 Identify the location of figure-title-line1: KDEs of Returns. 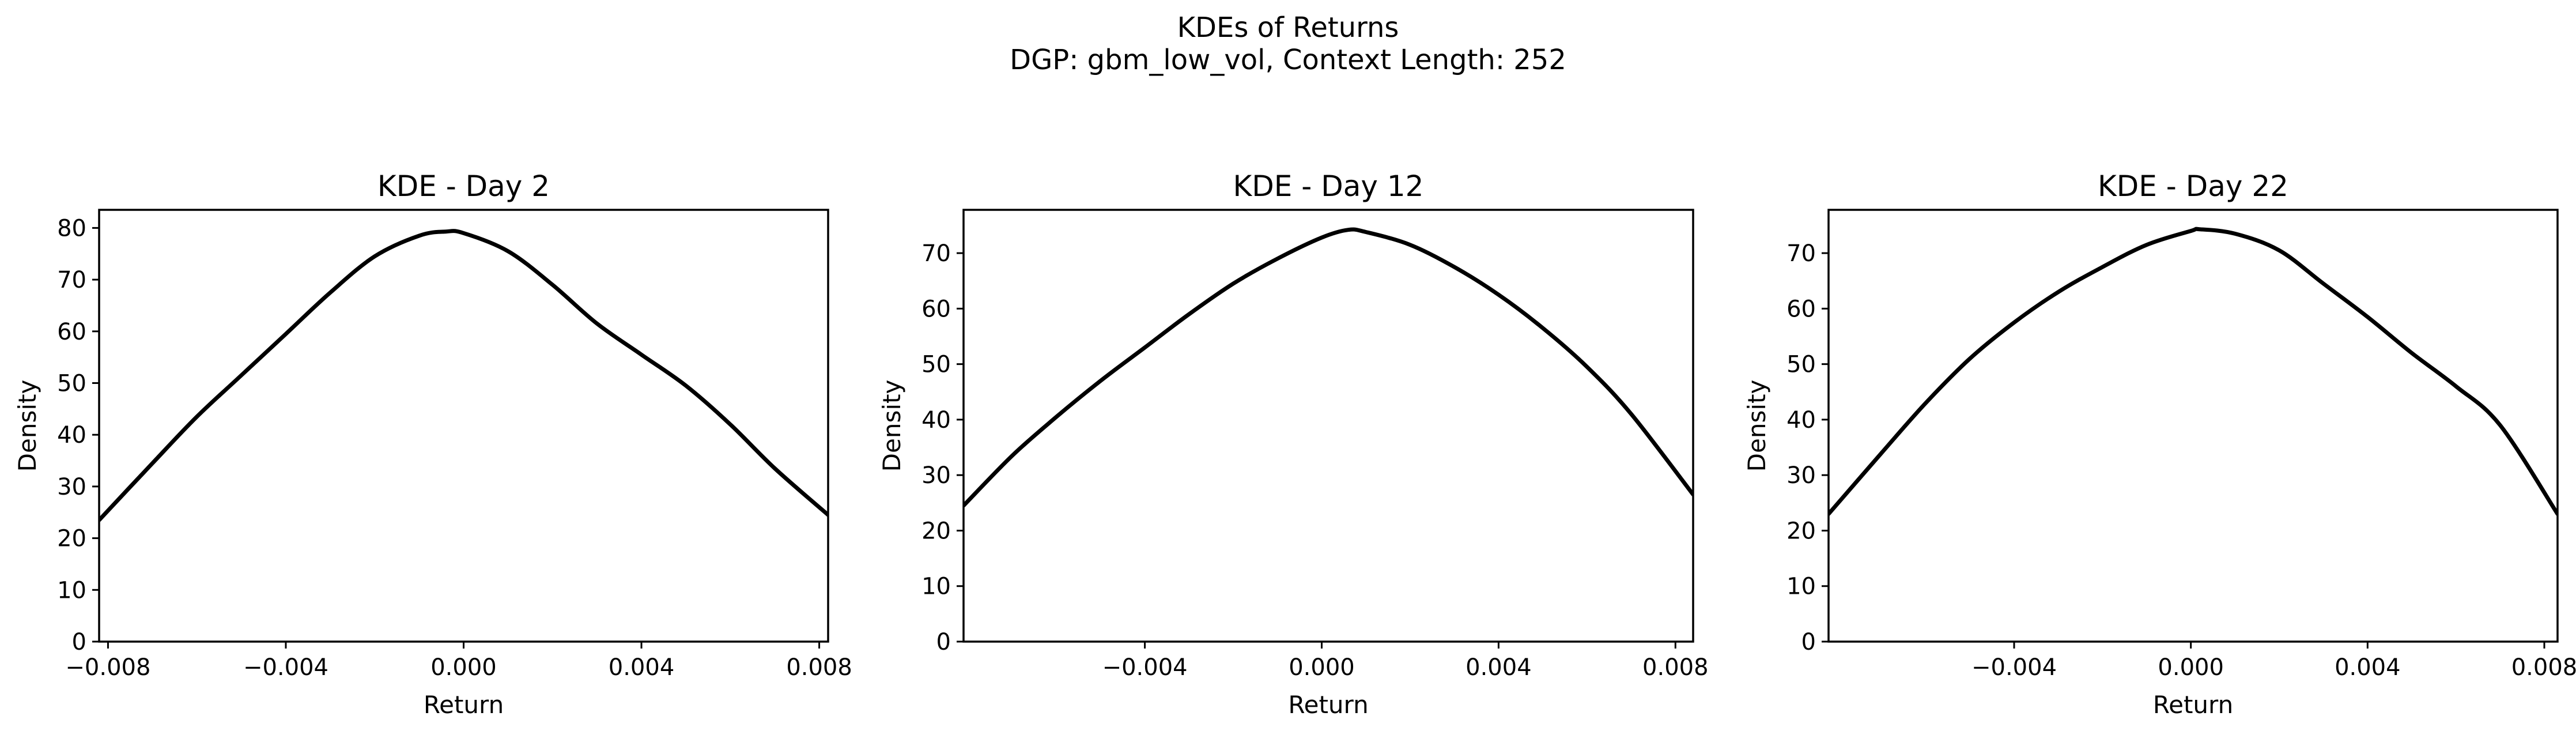
(1288, 28).